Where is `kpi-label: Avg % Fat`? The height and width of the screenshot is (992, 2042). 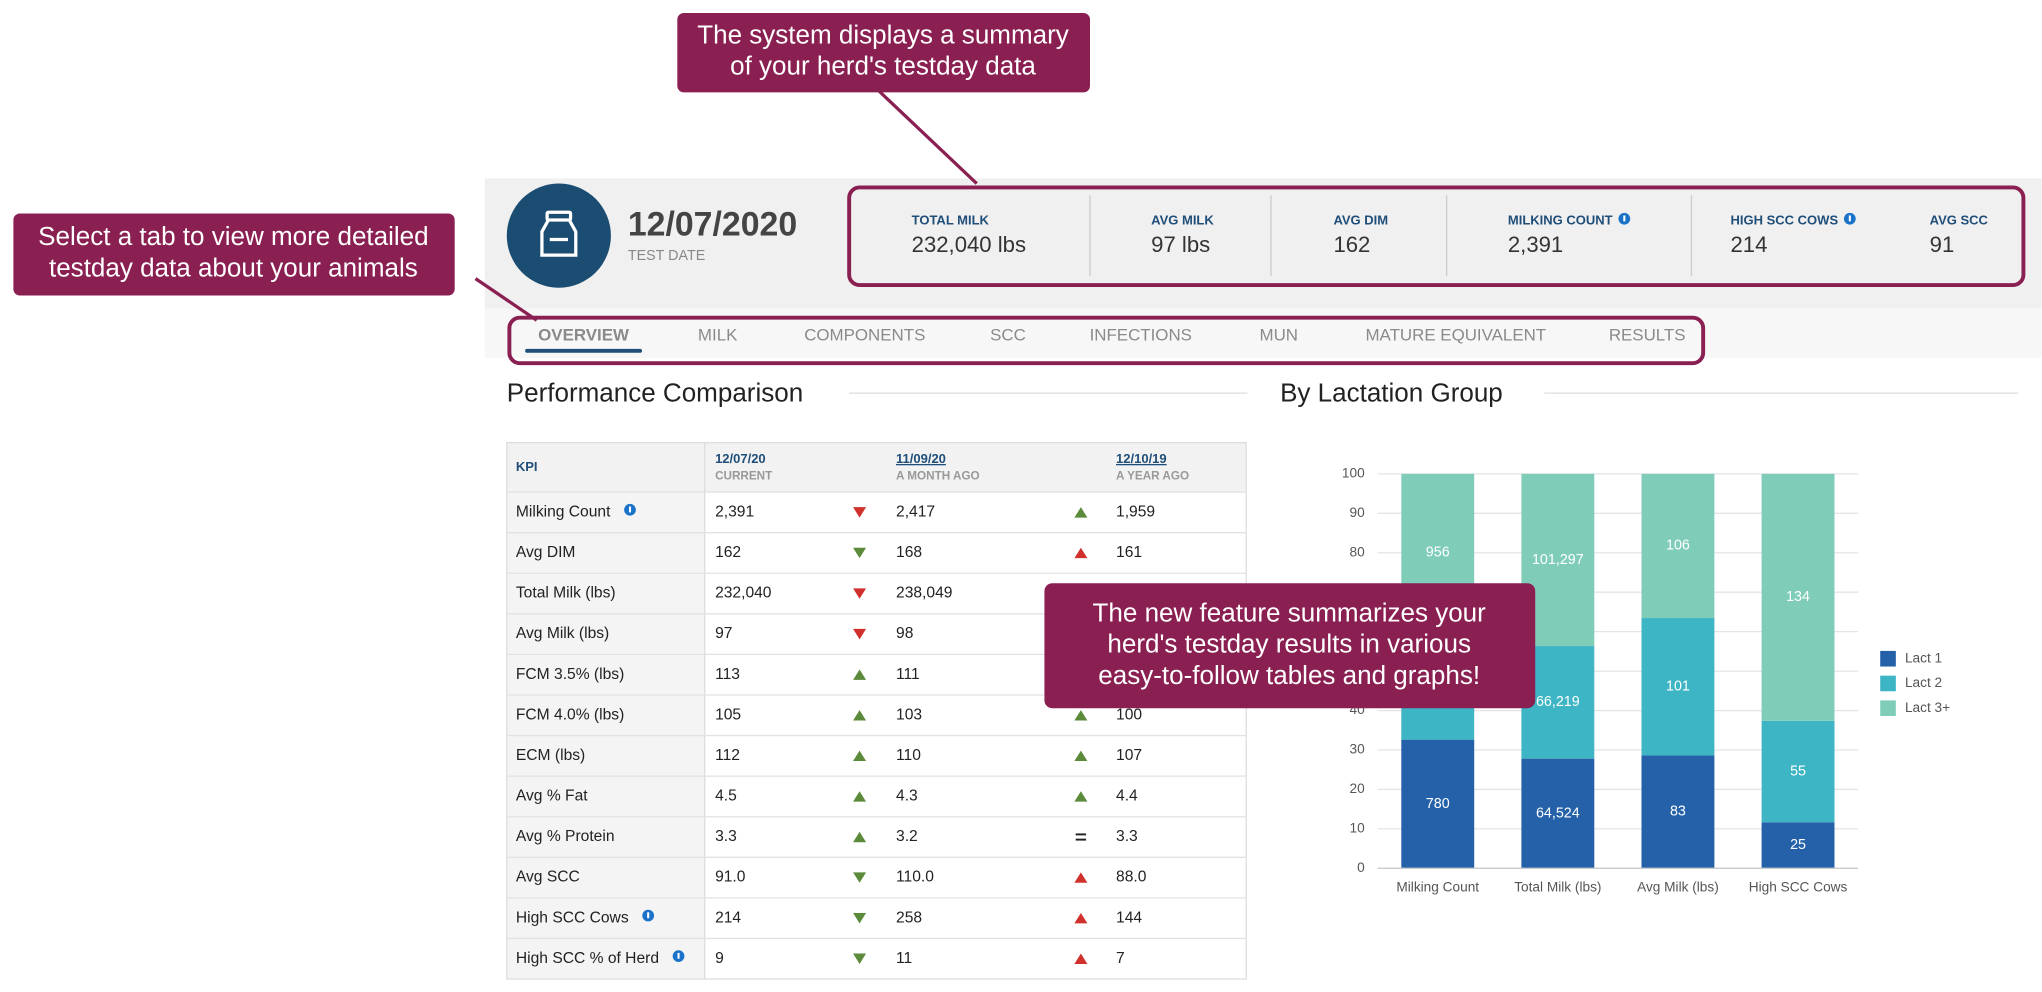
kpi-label: Avg % Fat is located at coordinates (552, 796).